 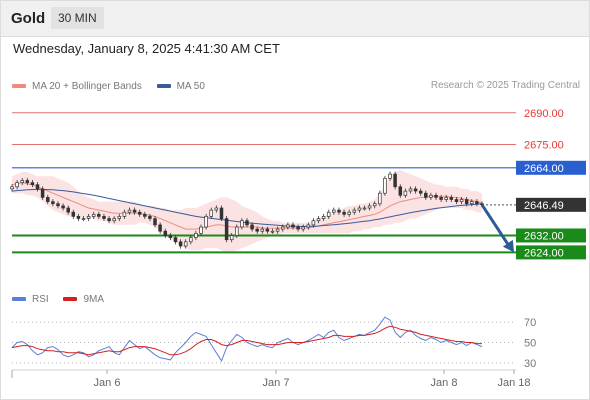 I want to click on level-label-pivot: 2664.00, so click(x=544, y=169).